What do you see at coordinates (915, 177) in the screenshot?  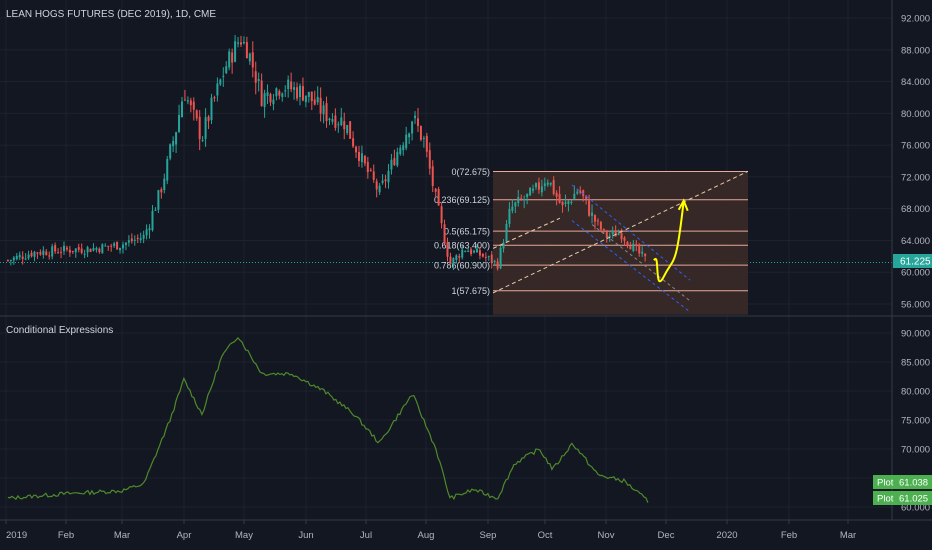 I see `price-axis-tick: 72.000` at bounding box center [915, 177].